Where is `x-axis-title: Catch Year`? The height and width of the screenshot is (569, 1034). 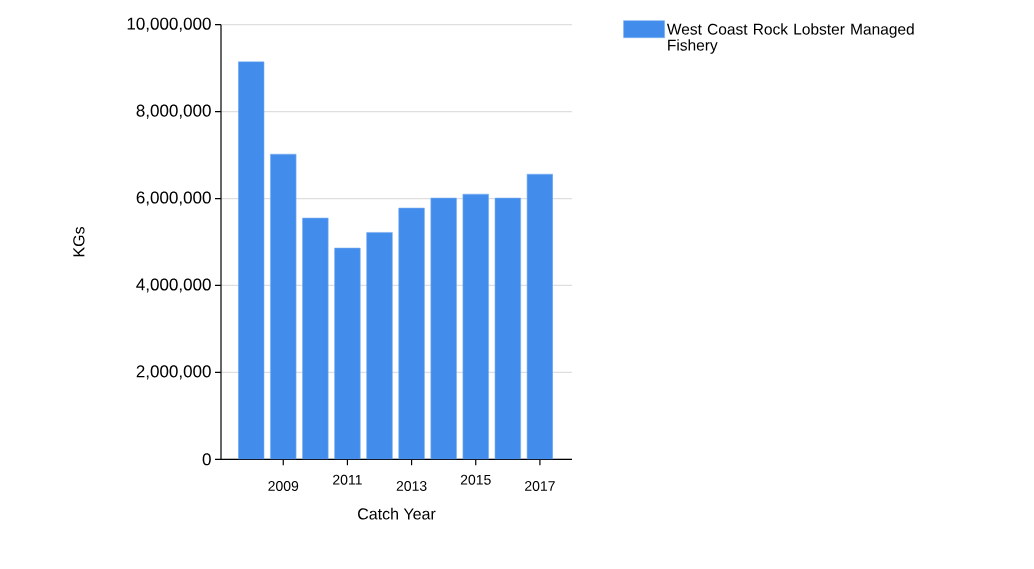
x-axis-title: Catch Year is located at coordinates (397, 513).